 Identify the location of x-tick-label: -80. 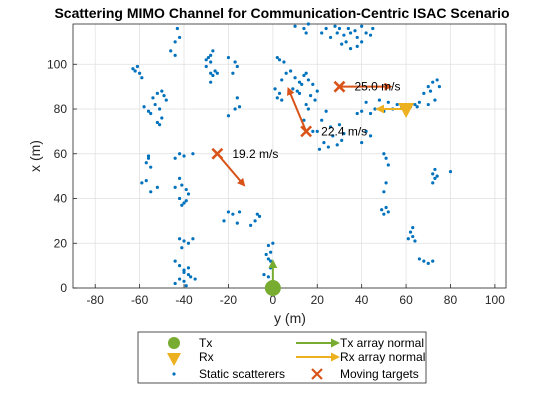
(96, 300).